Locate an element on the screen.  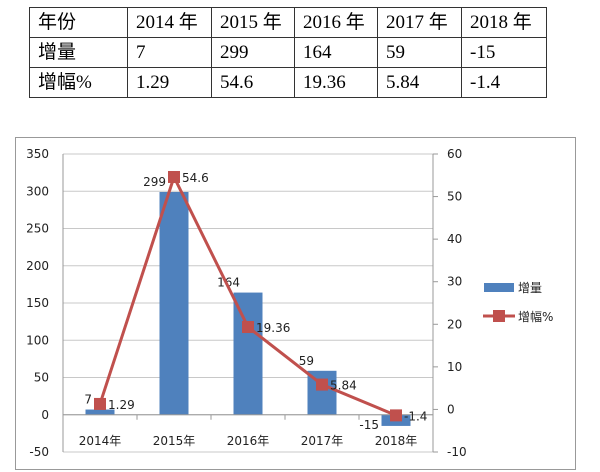
table-cell: 增量 is located at coordinates (78, 52).